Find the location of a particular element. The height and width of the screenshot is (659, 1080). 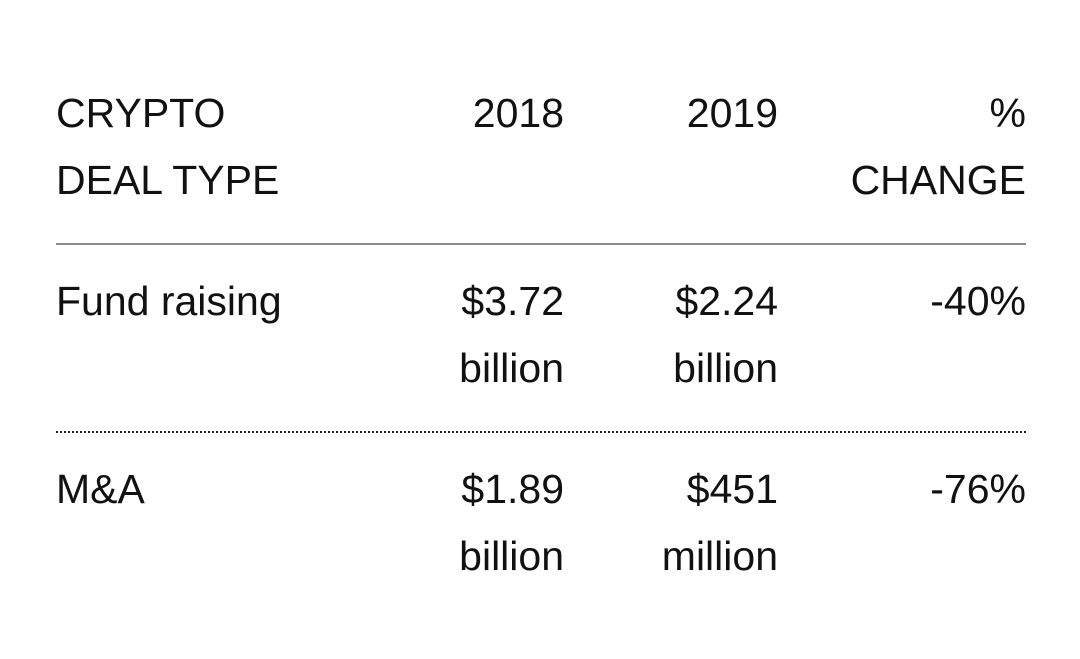

cell-2019-value: $451 million is located at coordinates (671, 523).